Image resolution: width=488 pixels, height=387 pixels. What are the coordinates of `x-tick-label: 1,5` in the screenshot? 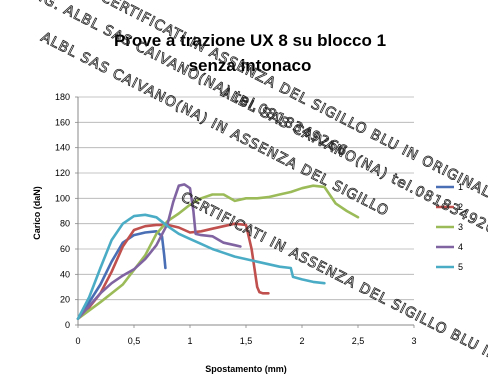 It's located at (246, 341).